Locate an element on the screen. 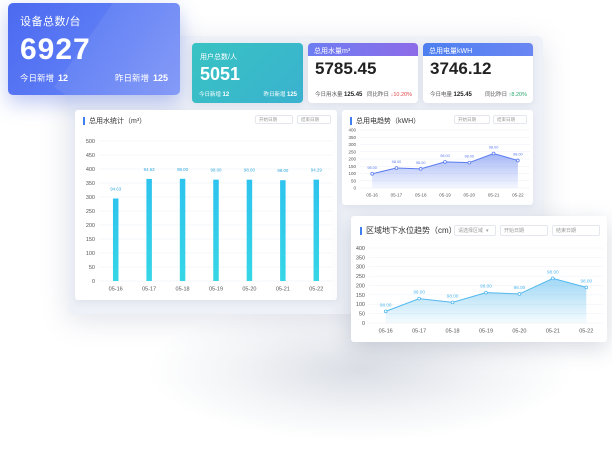 Image resolution: width=612 pixels, height=470 pixels. water-stats-title: 总用水统计（m³） is located at coordinates (114, 121).